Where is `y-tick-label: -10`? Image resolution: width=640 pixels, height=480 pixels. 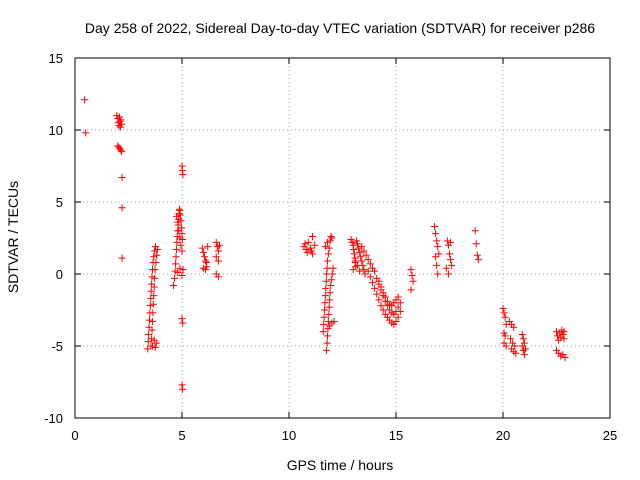
y-tick-label: -10 is located at coordinates (53, 418).